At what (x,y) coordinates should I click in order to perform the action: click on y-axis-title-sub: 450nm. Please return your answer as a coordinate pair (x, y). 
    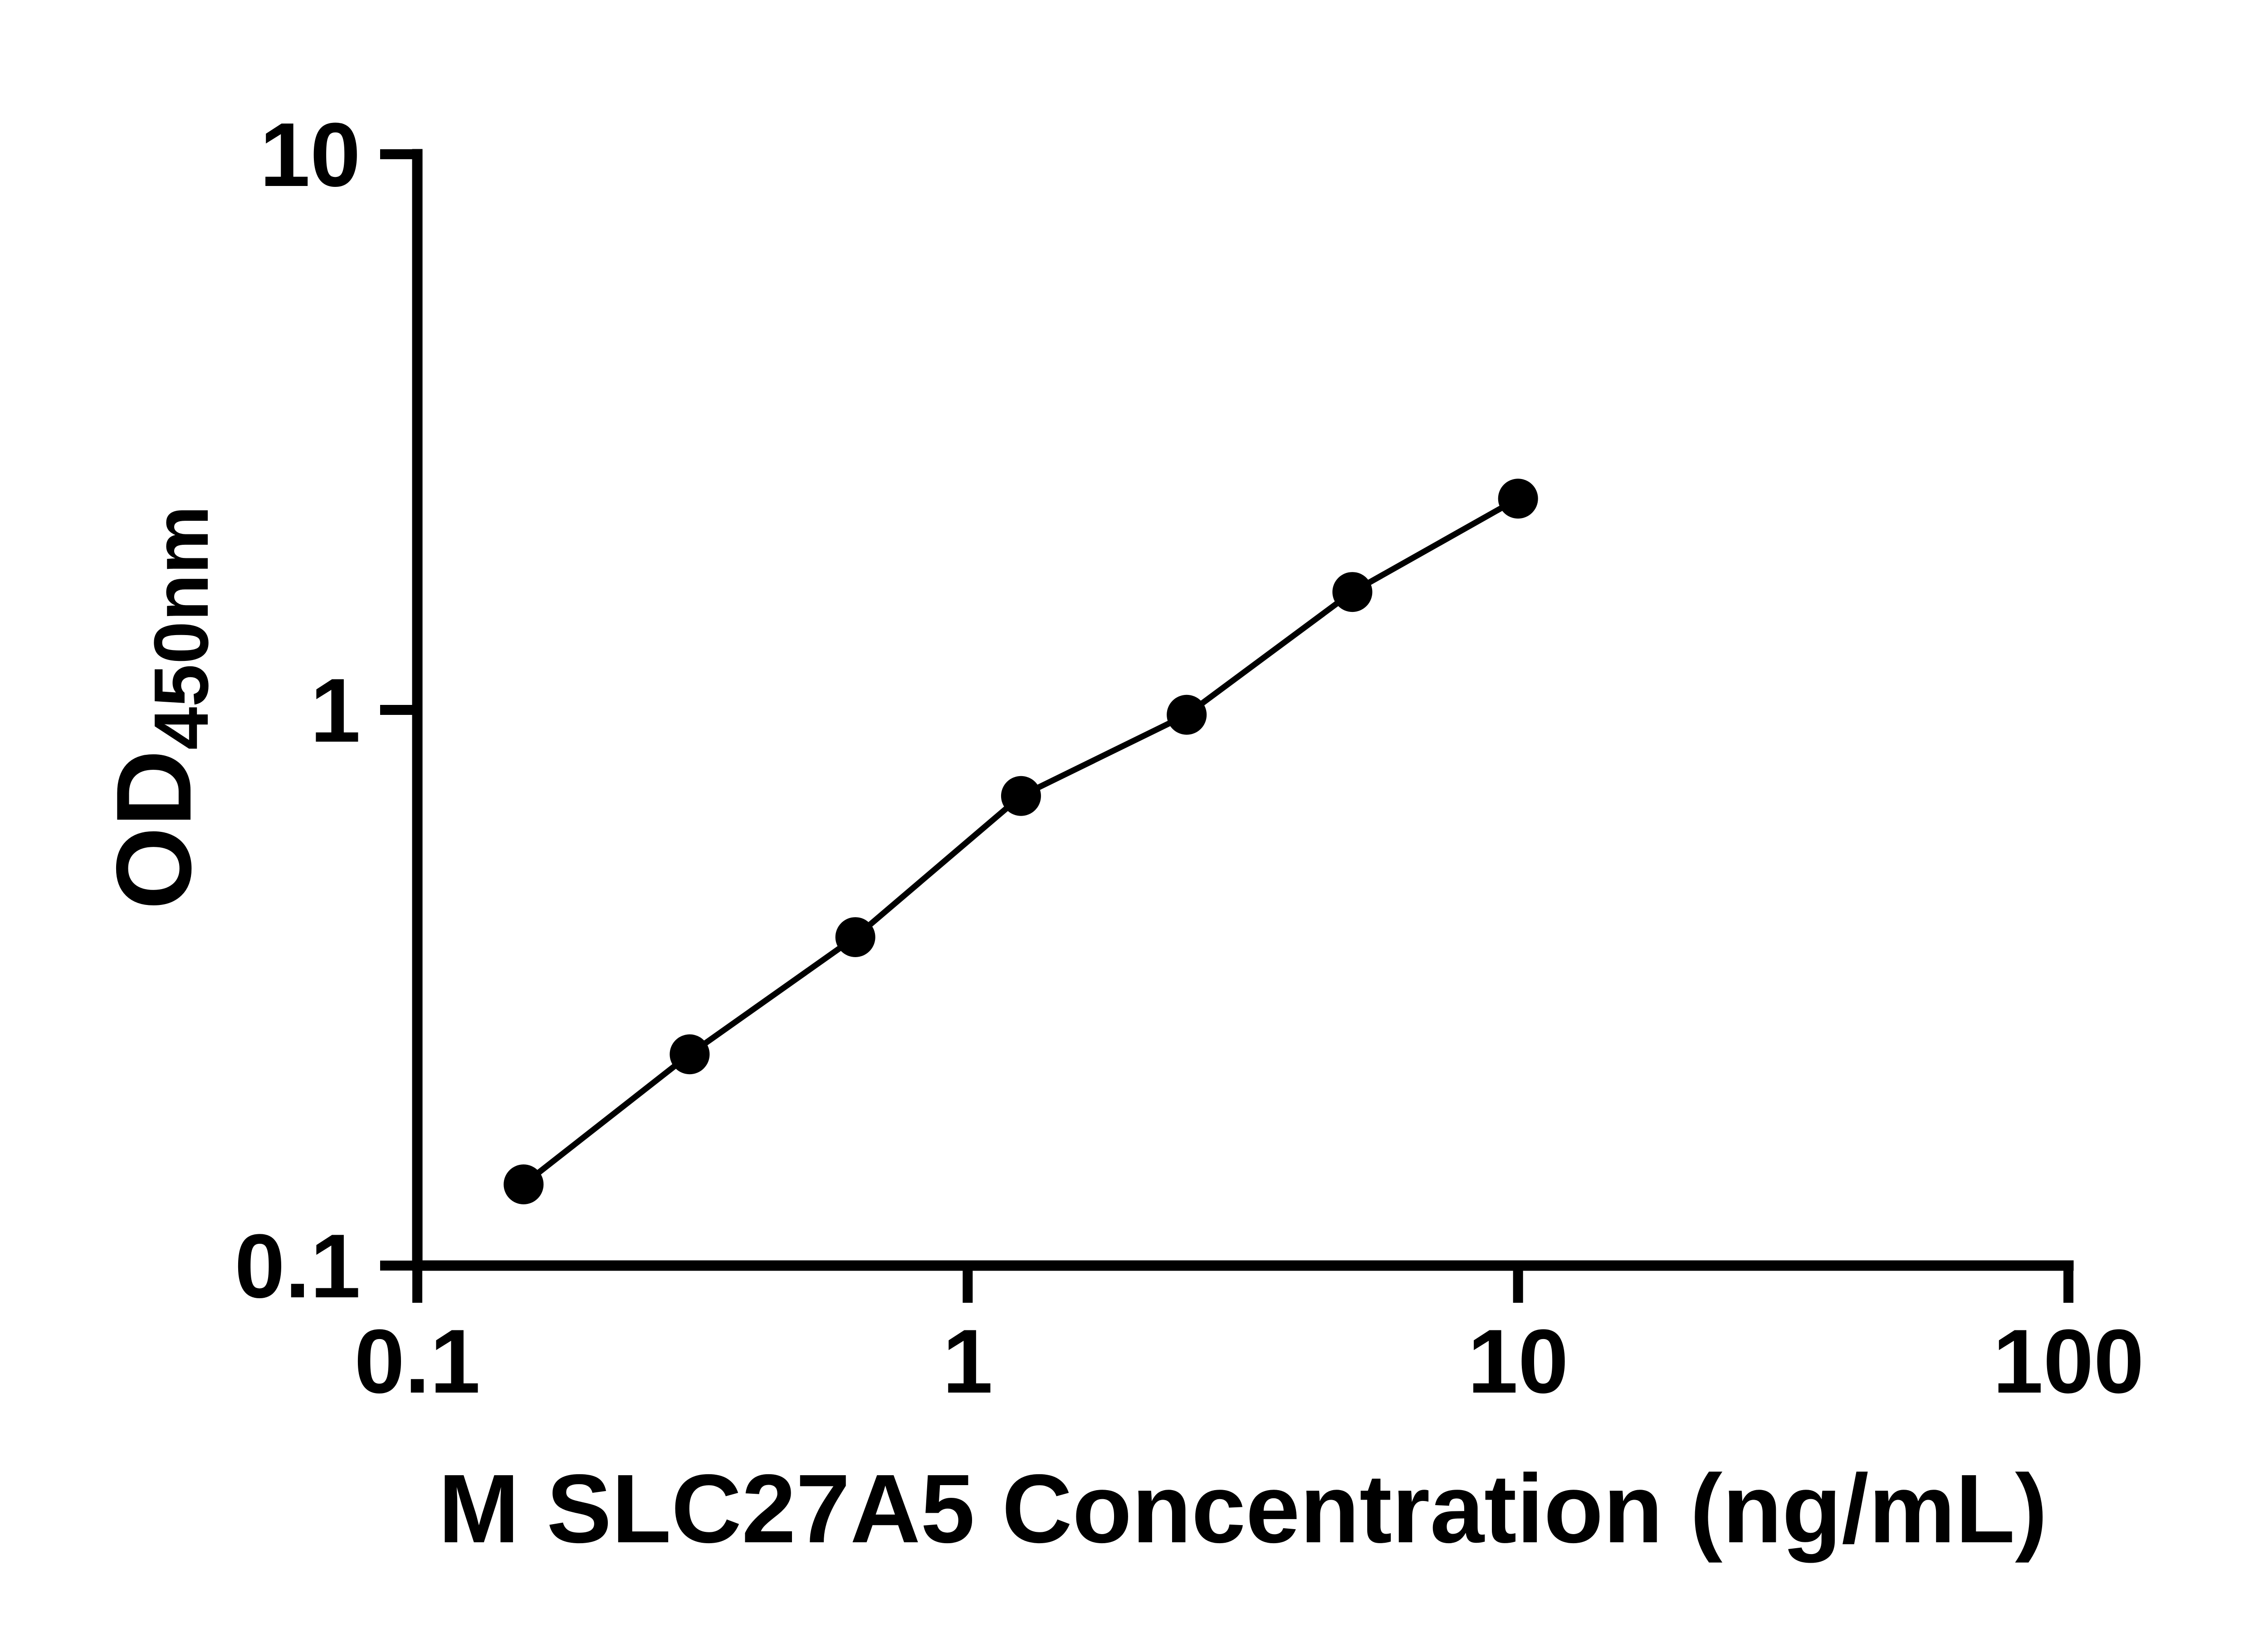
    Looking at the image, I should click on (182, 627).